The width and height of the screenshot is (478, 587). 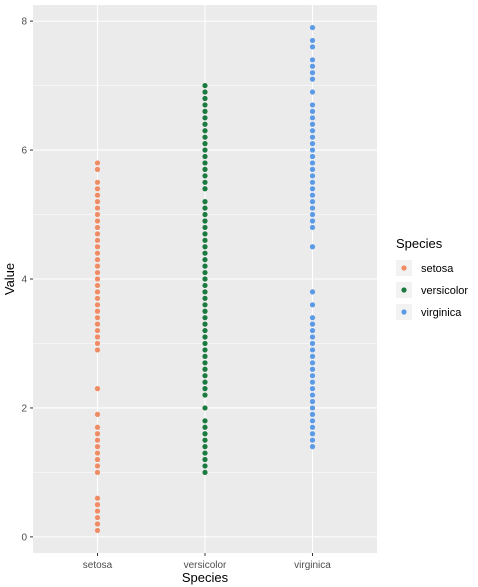 I want to click on x-tick-label: virginica, so click(x=312, y=565).